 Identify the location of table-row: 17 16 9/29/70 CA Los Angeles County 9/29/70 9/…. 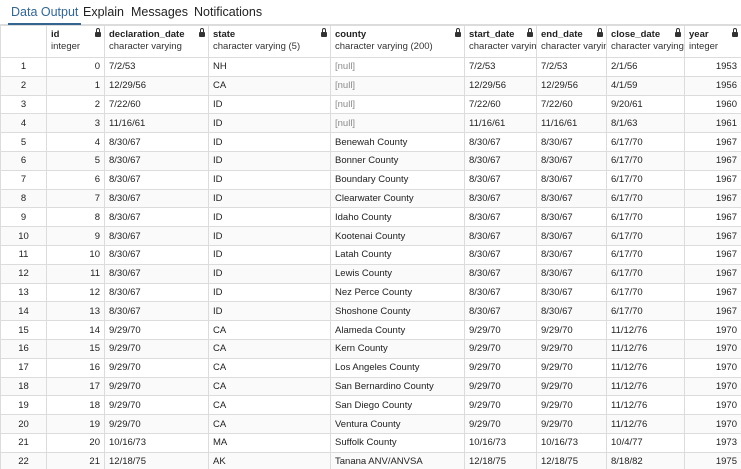
(370, 367).